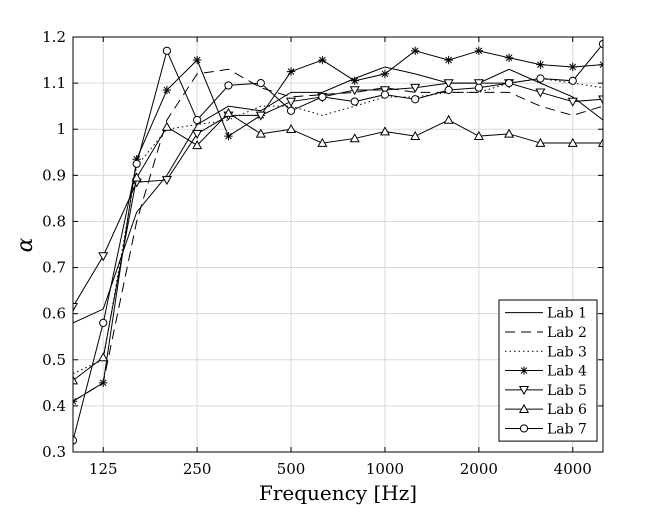  What do you see at coordinates (546, 410) in the screenshot?
I see `legend-entry-lab-6: Lab 6` at bounding box center [546, 410].